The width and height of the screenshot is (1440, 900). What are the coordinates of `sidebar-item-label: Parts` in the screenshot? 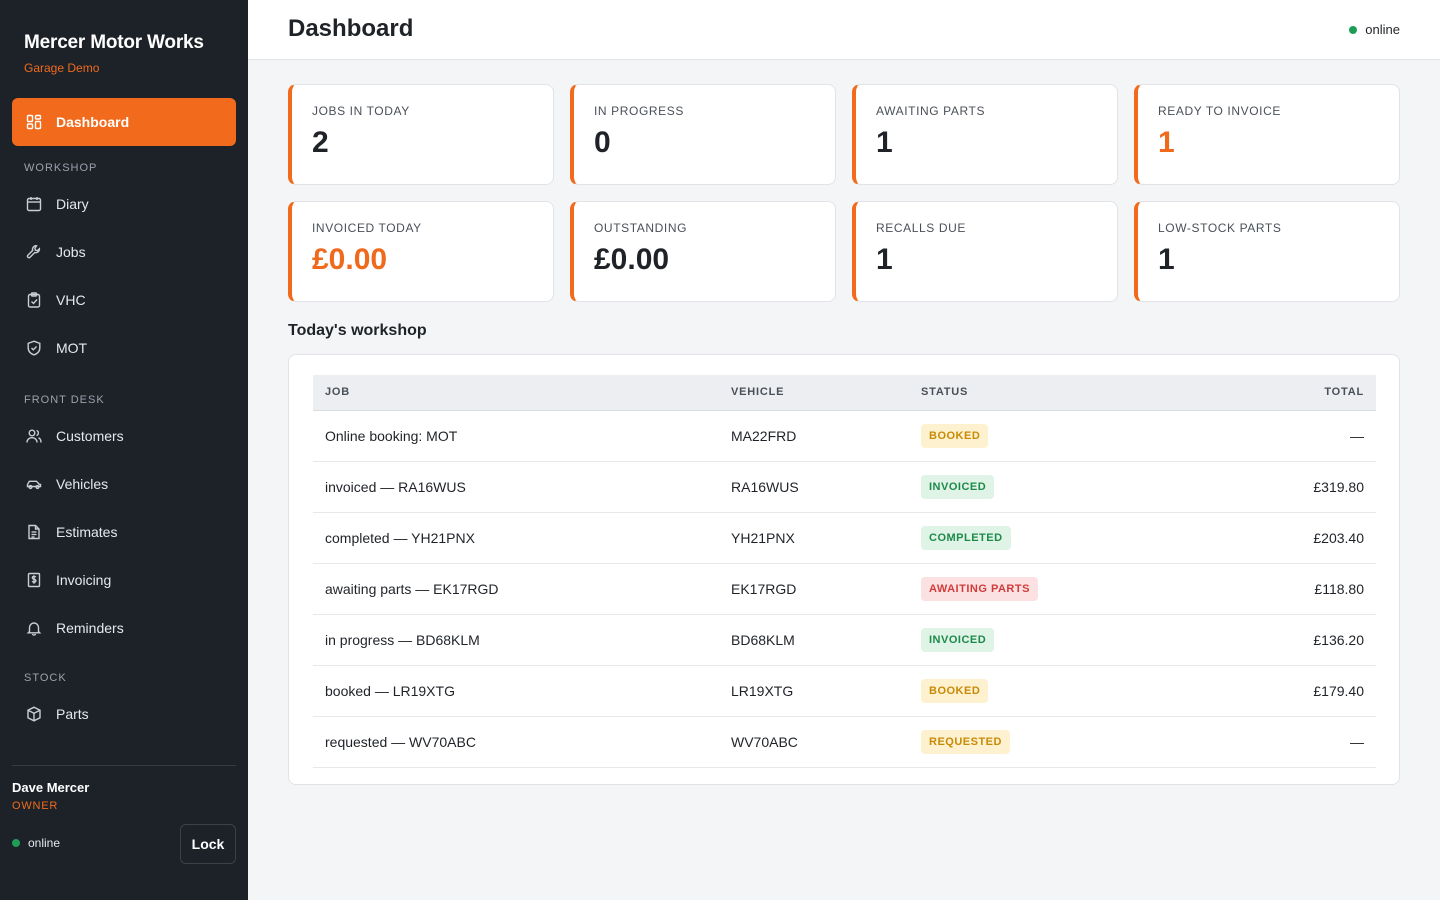 It's located at (72, 714).